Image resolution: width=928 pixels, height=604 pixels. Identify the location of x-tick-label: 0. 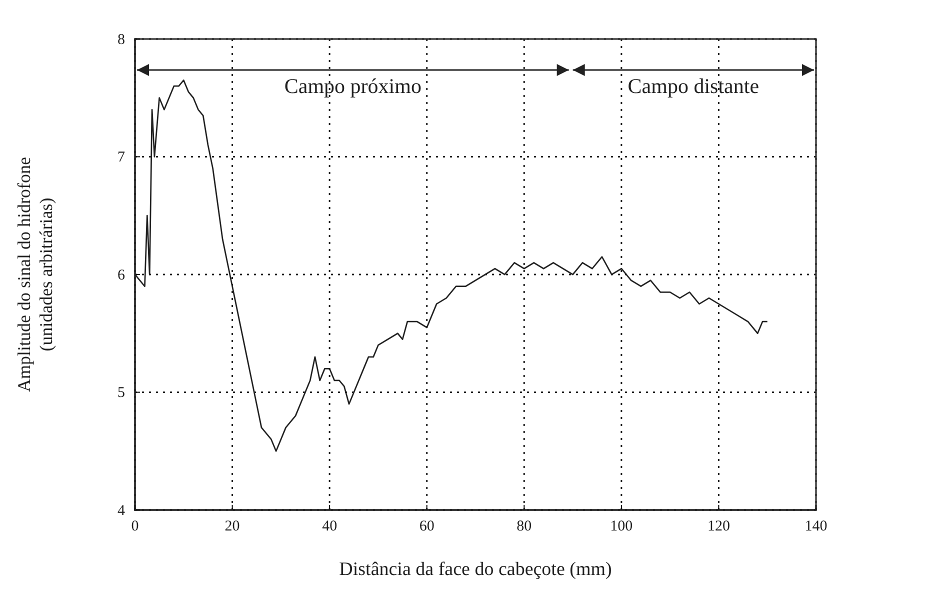
(135, 526).